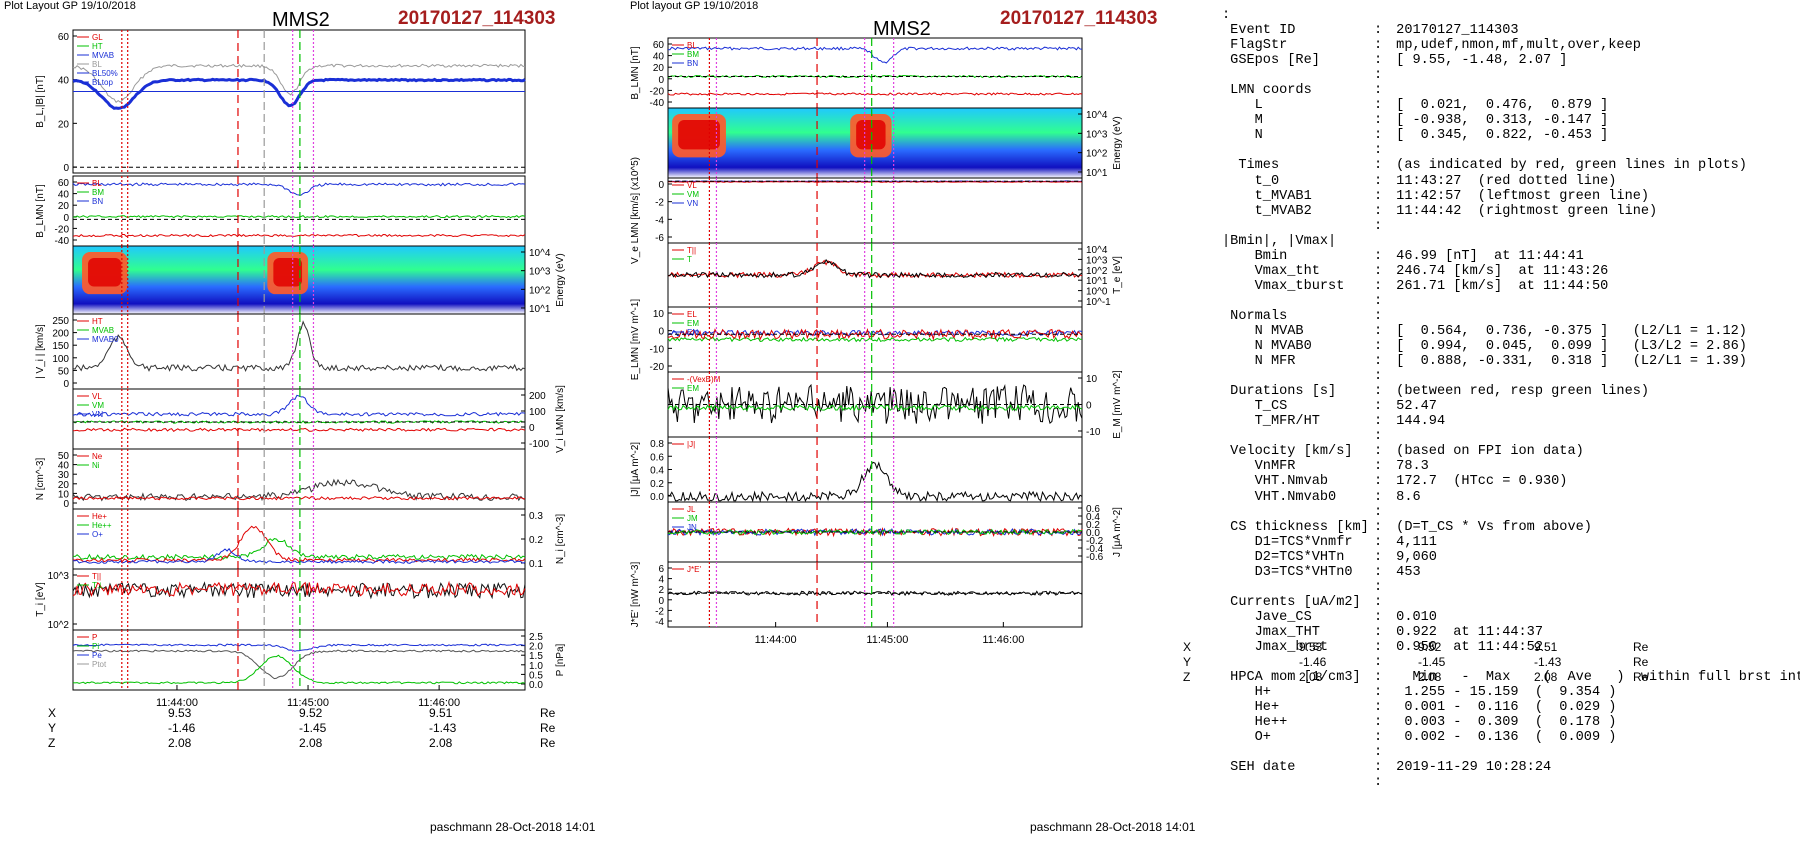 This screenshot has height=841, width=1804. I want to click on y-tick-label: 100, so click(60, 359).